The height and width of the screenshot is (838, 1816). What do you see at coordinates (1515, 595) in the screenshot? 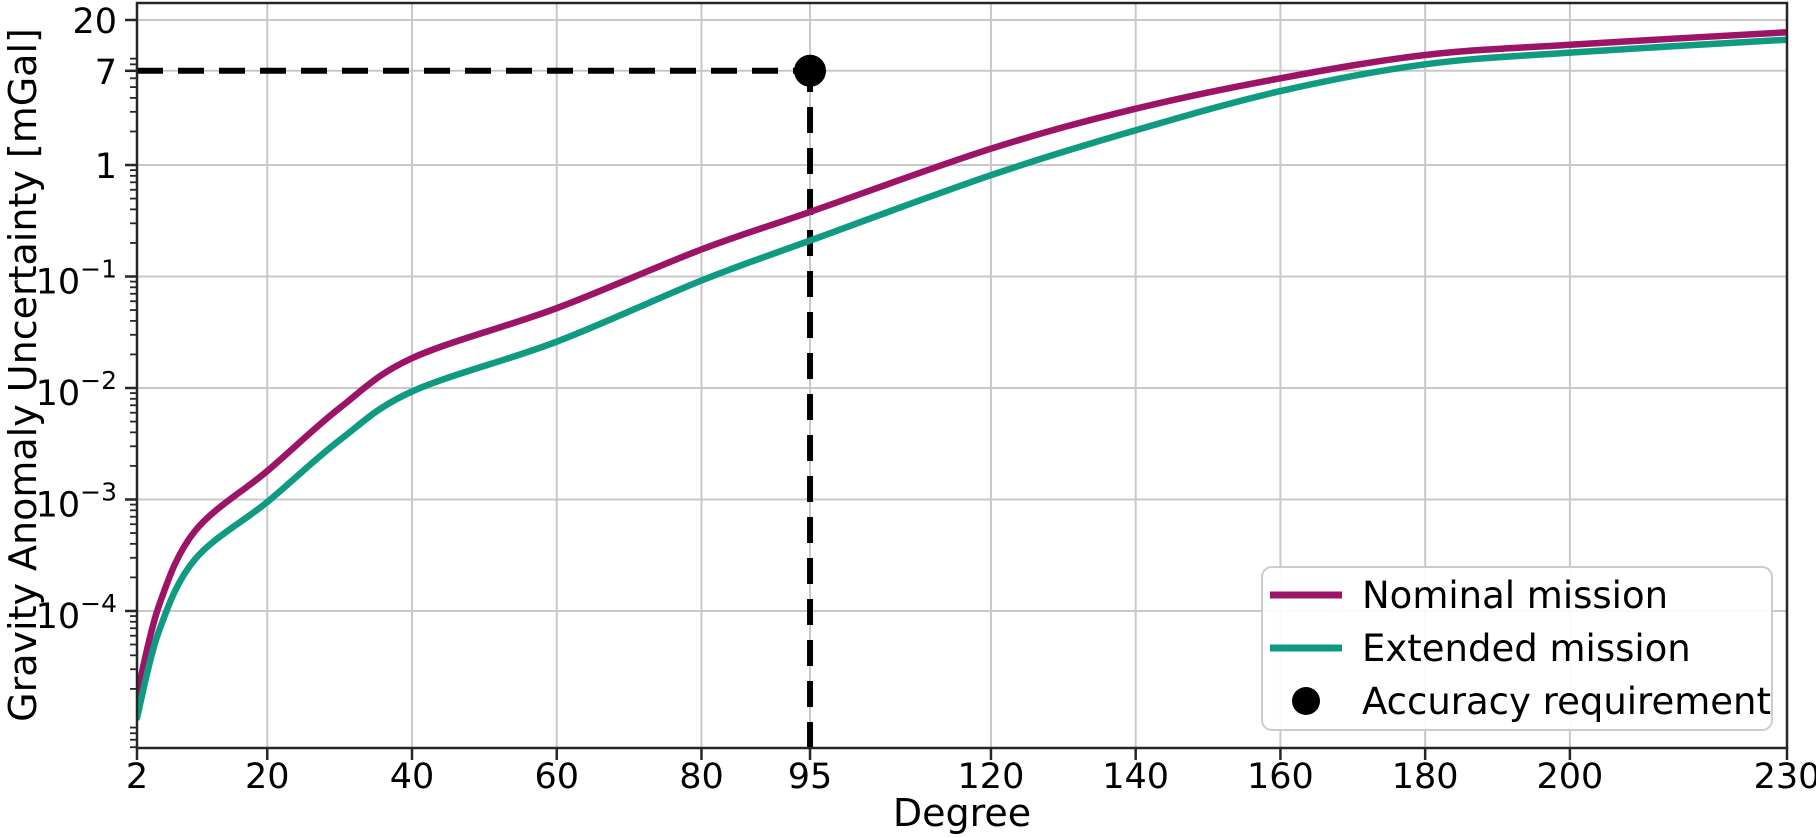
I see `legend-entry-label: Nominal mission` at bounding box center [1515, 595].